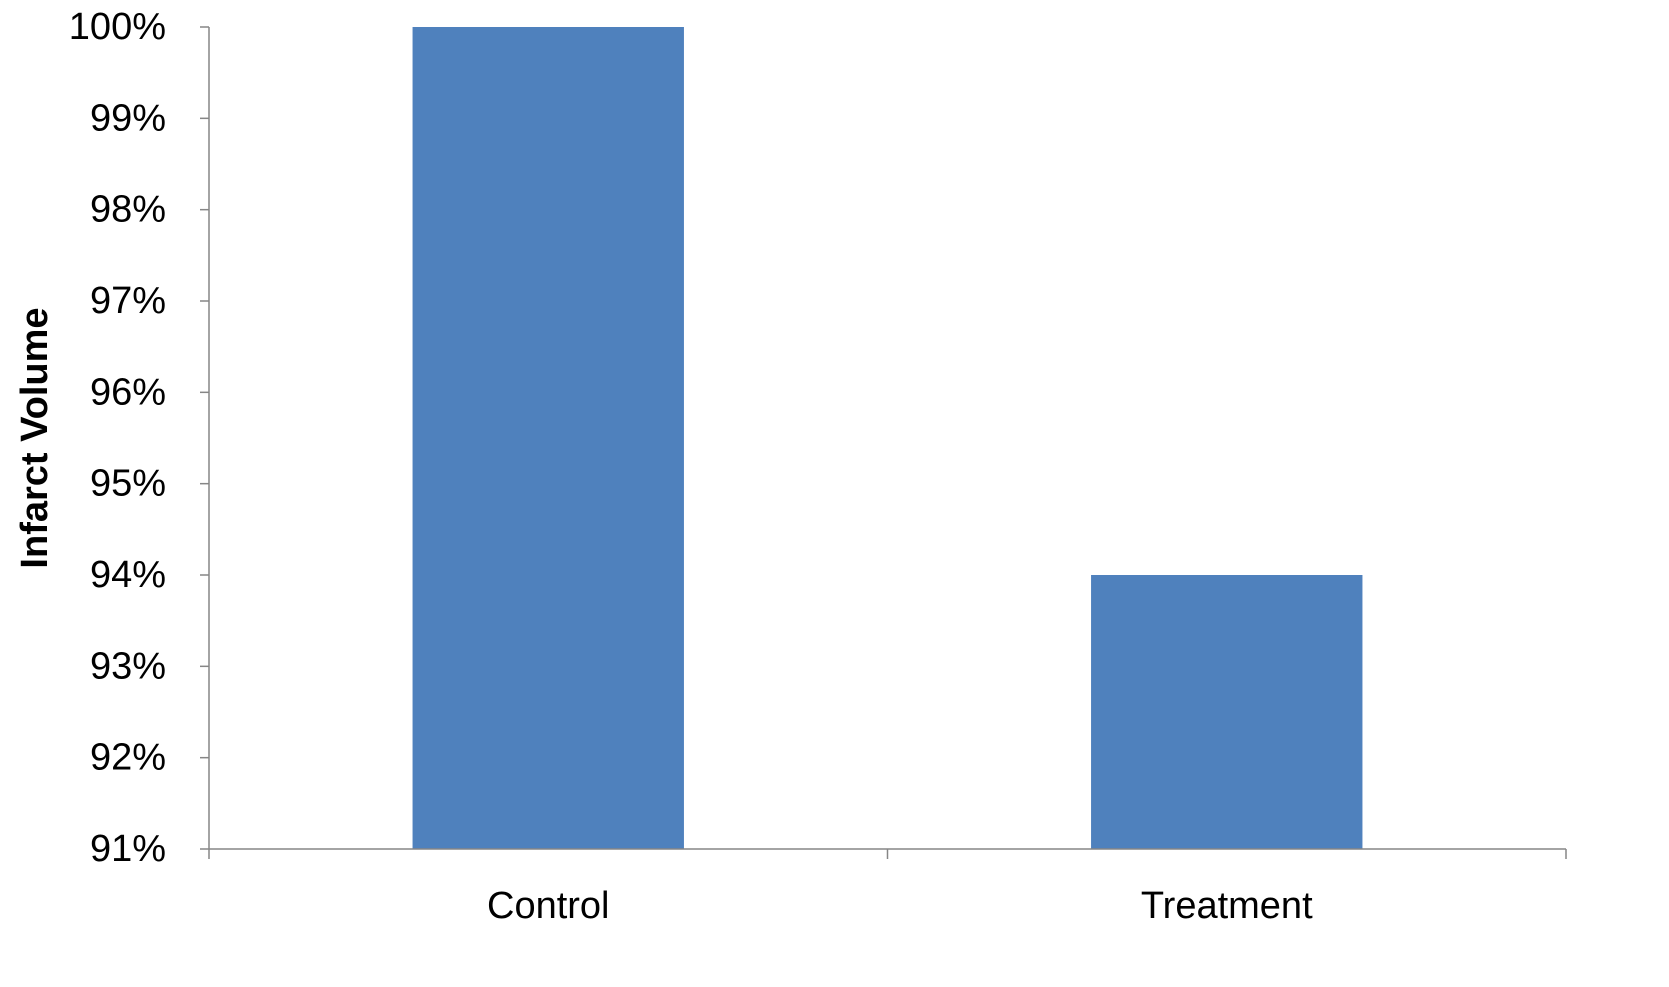 This screenshot has width=1669, height=987. Describe the element at coordinates (548, 906) in the screenshot. I see `x-tick-label: Control` at that location.